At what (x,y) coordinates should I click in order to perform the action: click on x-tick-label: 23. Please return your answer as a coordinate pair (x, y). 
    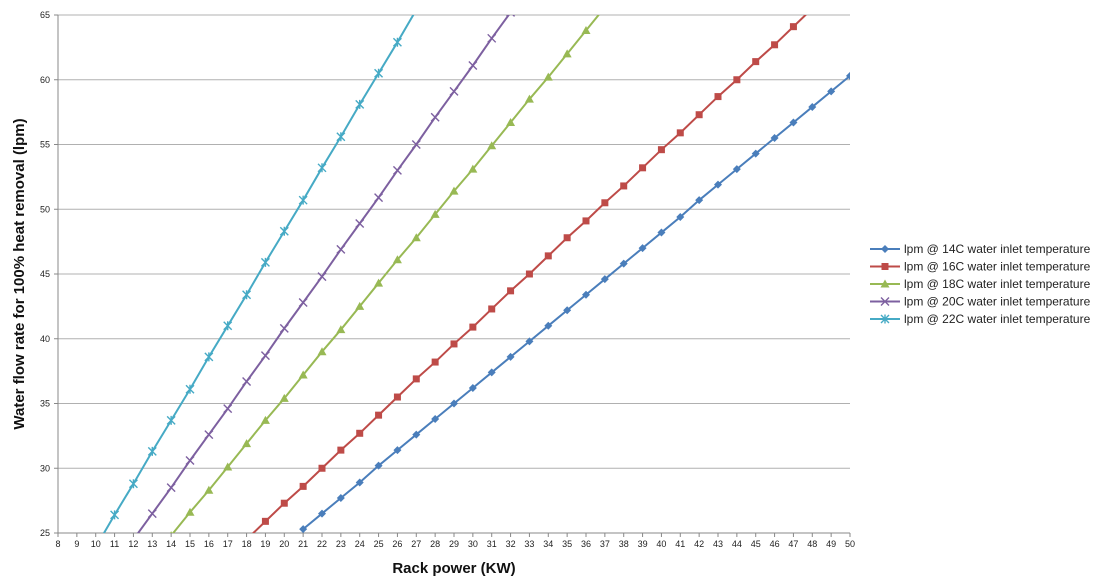
    Looking at the image, I should click on (341, 544).